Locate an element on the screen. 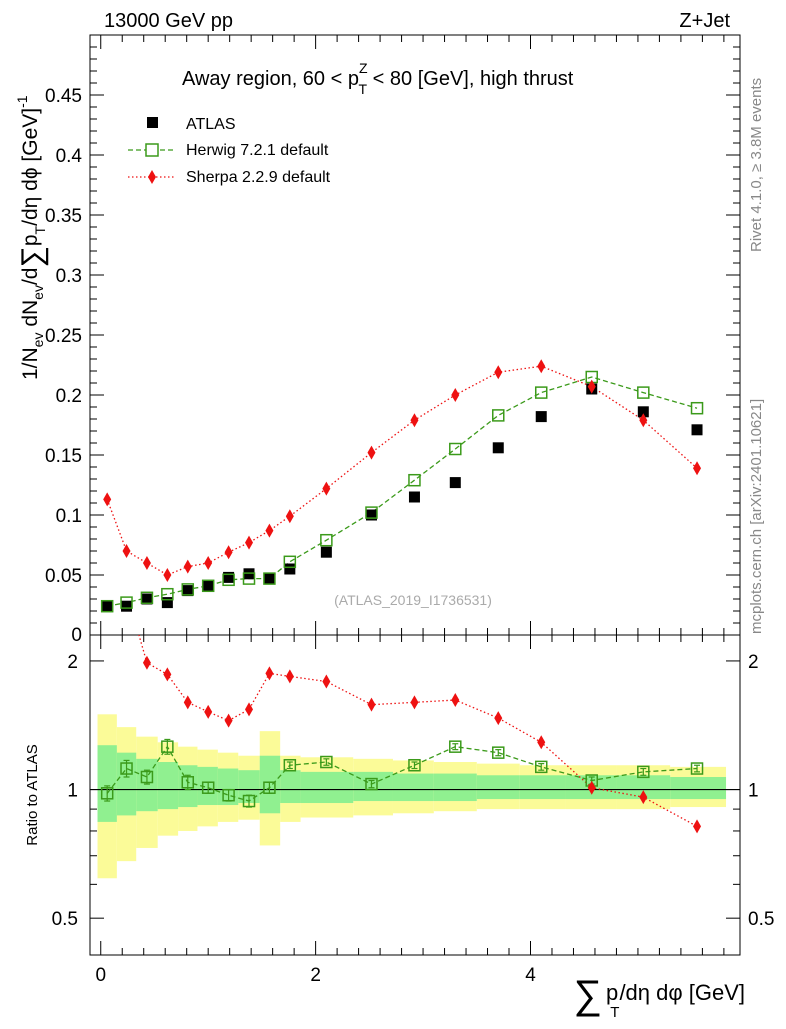 This screenshot has width=786, height=1029. main-y-tick-label: 0.2 is located at coordinates (69, 396).